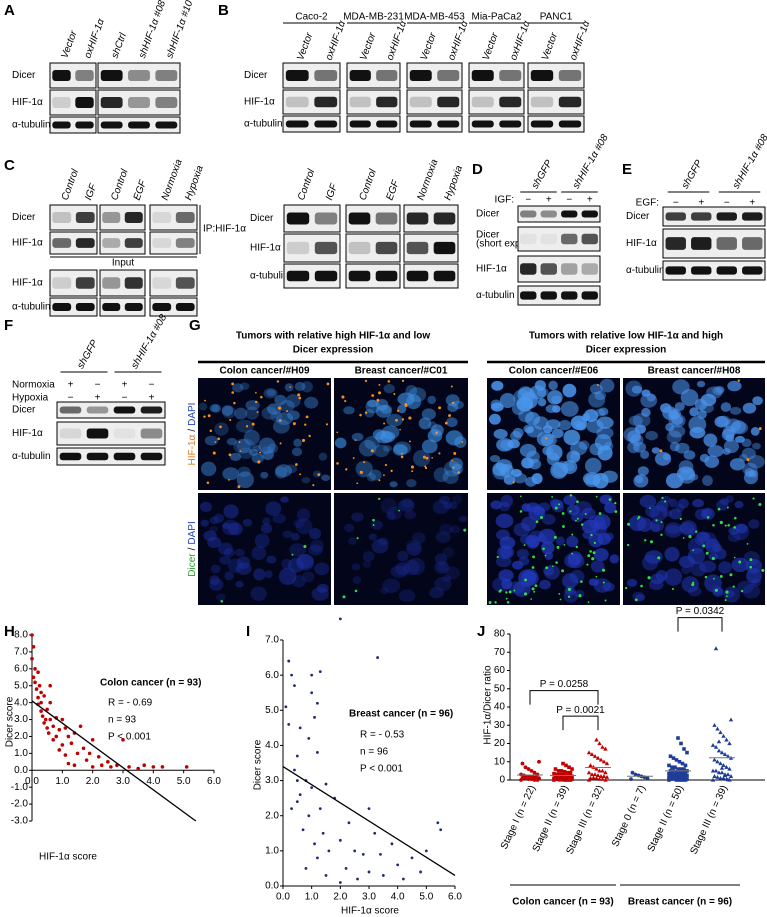  What do you see at coordinates (500, 688) in the screenshot?
I see `y-tick-label: 50` at bounding box center [500, 688].